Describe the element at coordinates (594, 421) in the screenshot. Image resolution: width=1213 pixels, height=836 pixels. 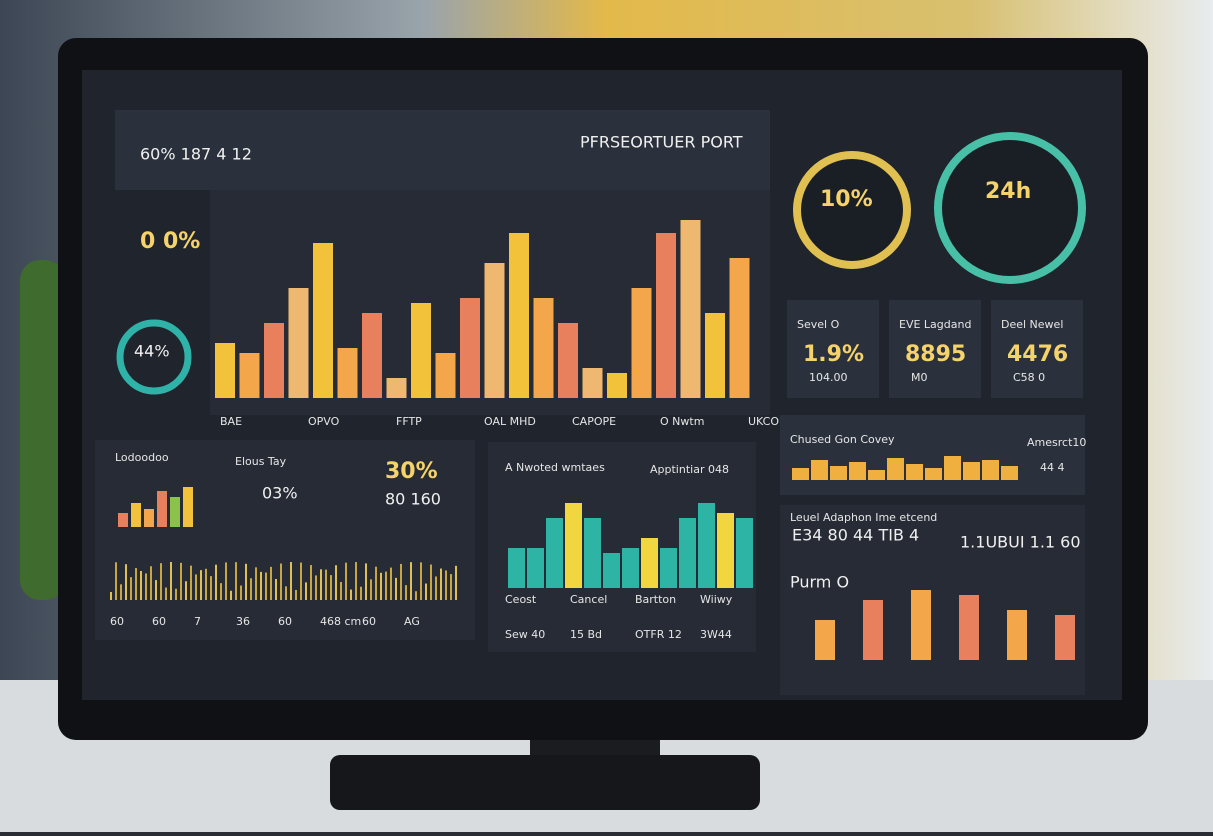
I see `x-label: CAPOPE` at that location.